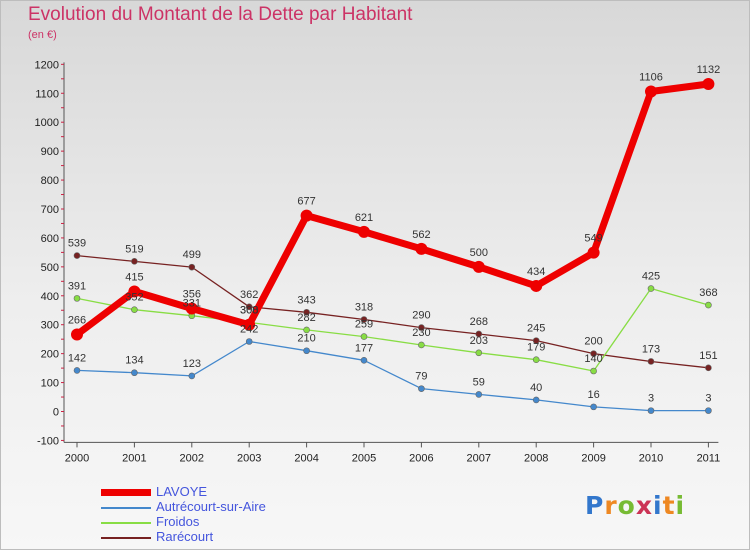 Image resolution: width=750 pixels, height=550 pixels. What do you see at coordinates (479, 341) in the screenshot?
I see `data-label: 203` at bounding box center [479, 341].